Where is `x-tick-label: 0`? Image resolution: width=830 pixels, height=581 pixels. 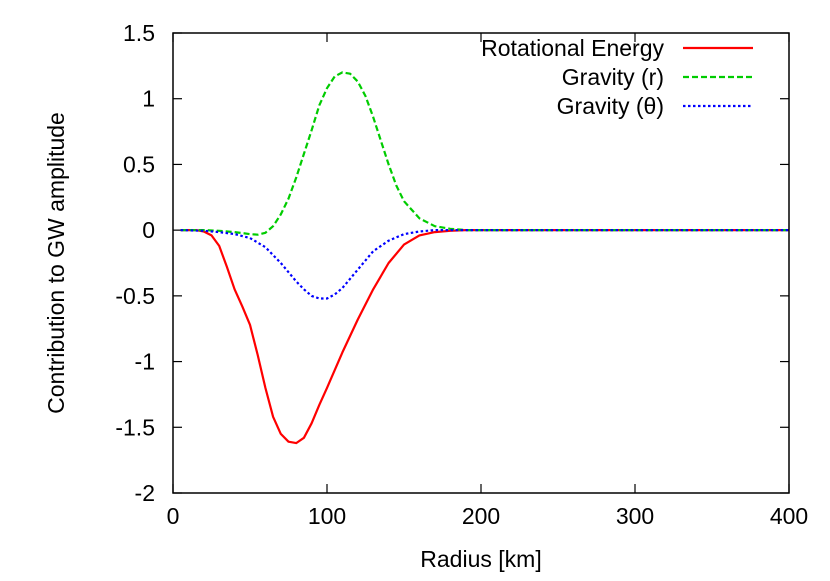
x-tick-label: 0 is located at coordinates (173, 516).